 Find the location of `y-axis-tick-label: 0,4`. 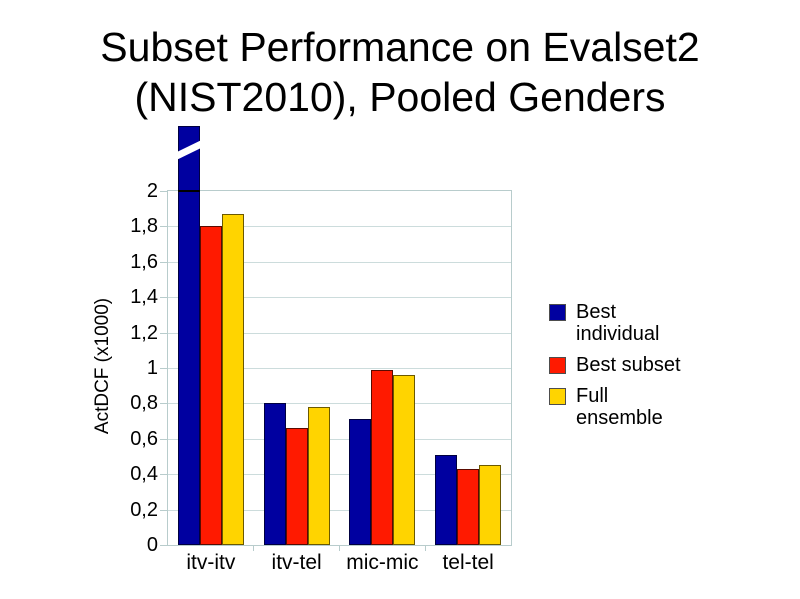

y-axis-tick-label: 0,4 is located at coordinates (144, 474).